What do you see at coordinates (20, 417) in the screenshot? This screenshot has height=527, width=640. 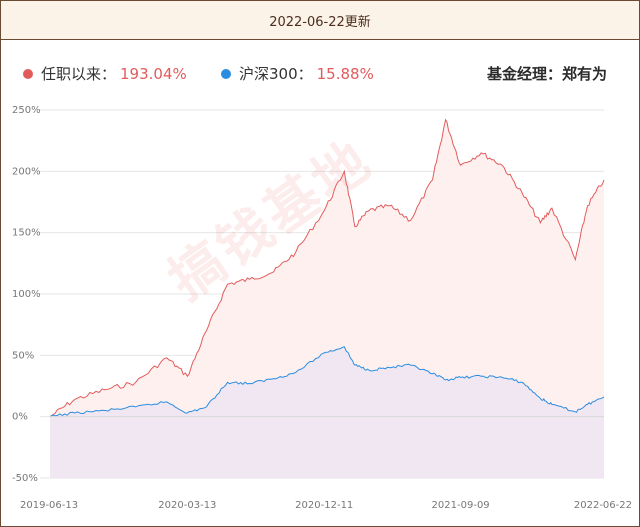 I see `y-tick-label: 0%` at bounding box center [20, 417].